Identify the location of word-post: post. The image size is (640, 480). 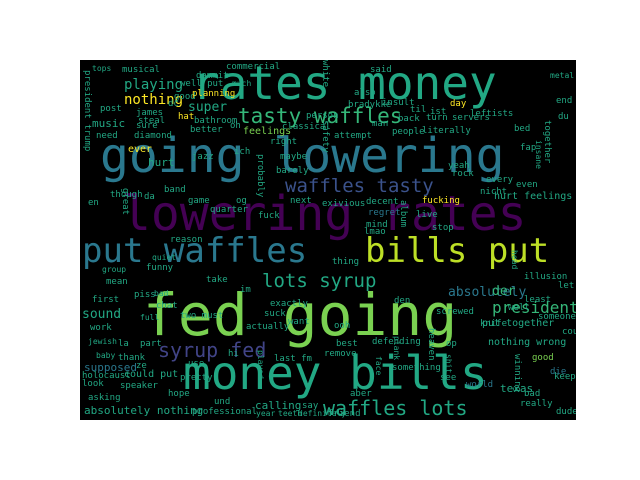
(111, 109).